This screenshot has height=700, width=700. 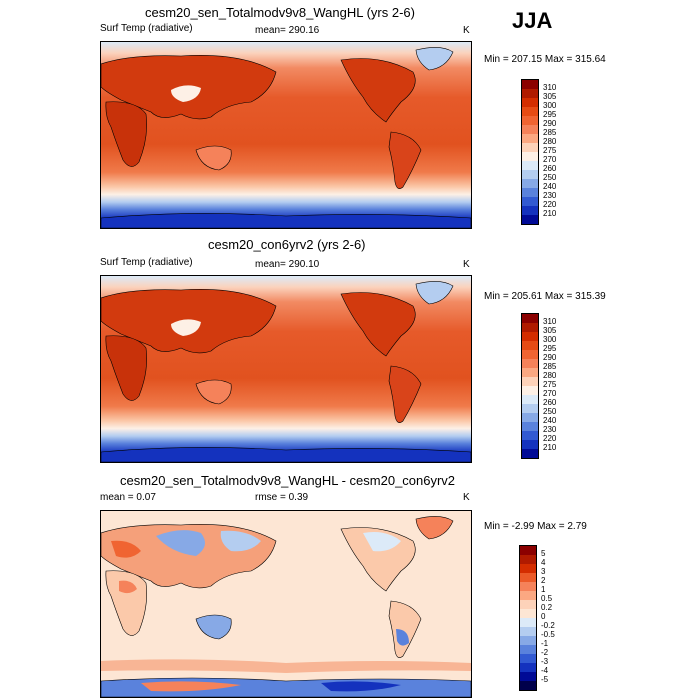 I want to click on panel3-units: K, so click(x=466, y=497).